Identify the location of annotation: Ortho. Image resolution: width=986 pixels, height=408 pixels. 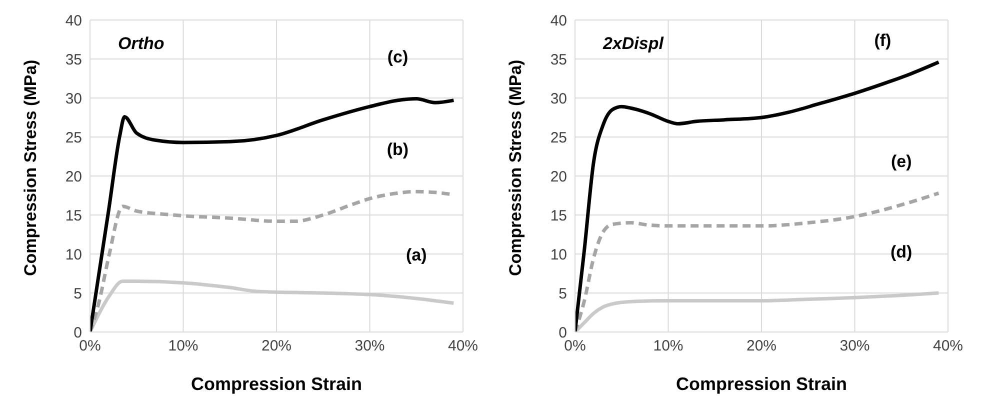
(141, 44).